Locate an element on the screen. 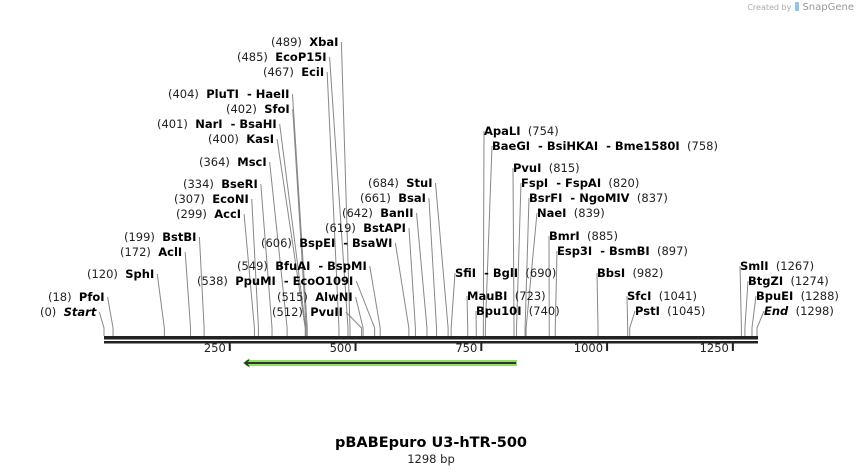  site-label-stui: (684) StuI is located at coordinates (400, 183).